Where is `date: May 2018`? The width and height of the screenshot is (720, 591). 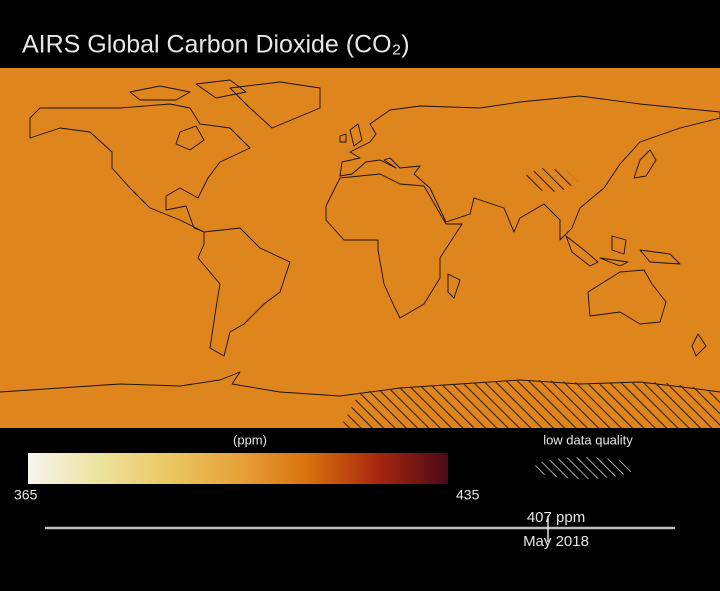
date: May 2018 is located at coordinates (556, 541).